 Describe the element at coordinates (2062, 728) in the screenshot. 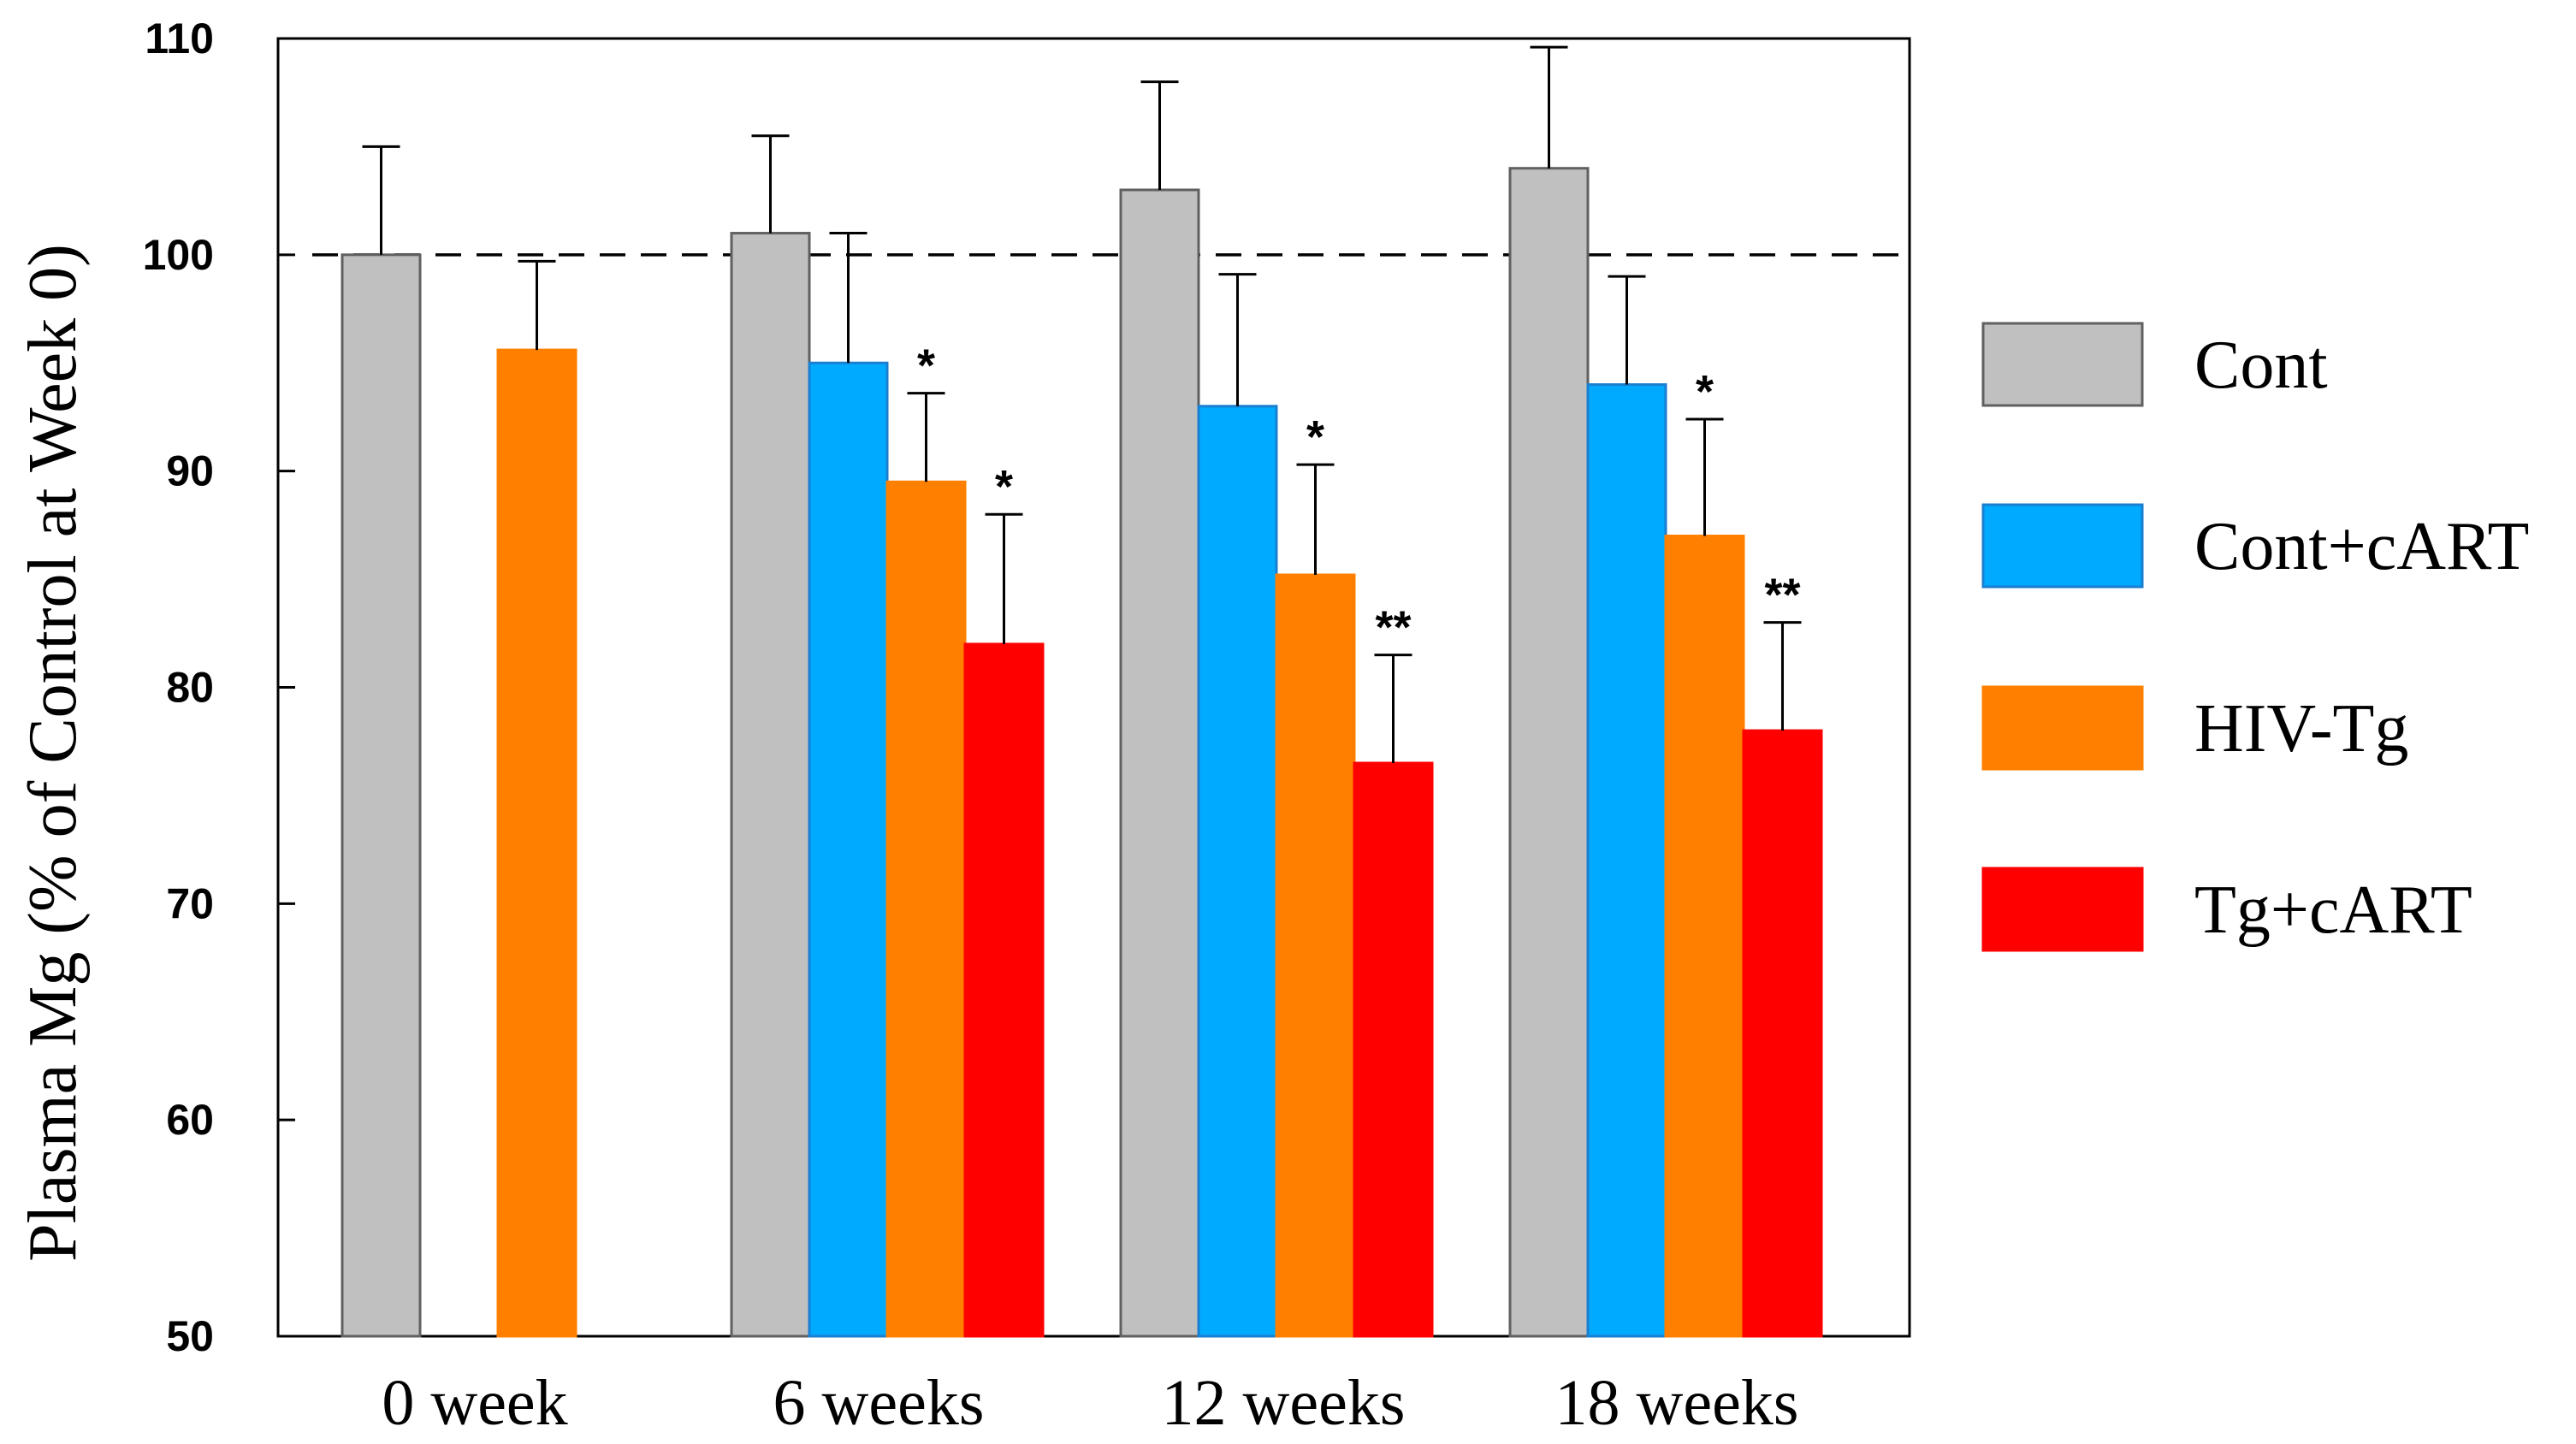

I see `legend-swatch-hiv-tg` at that location.